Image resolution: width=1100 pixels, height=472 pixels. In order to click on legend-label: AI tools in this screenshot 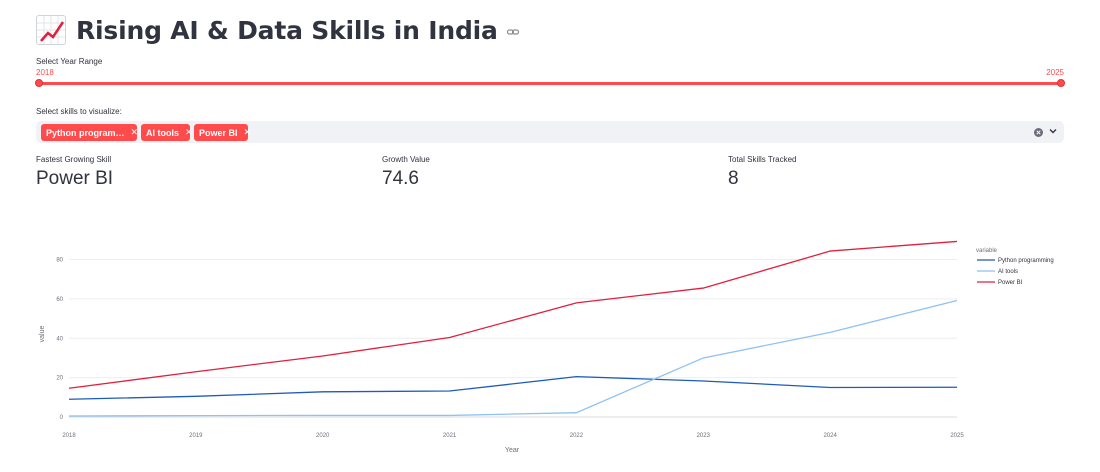, I will do `click(1008, 272)`.